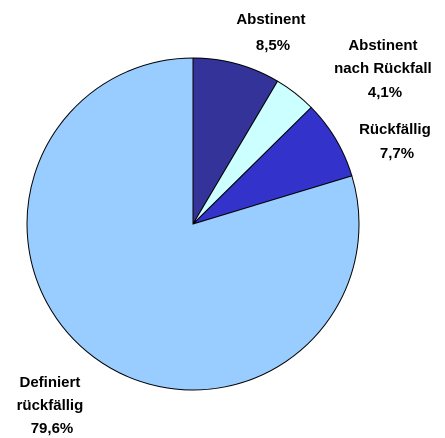 The image size is (445, 438). I want to click on label-abstinent-nach-rueckfall-line2: nach Rückfall, so click(383, 68).